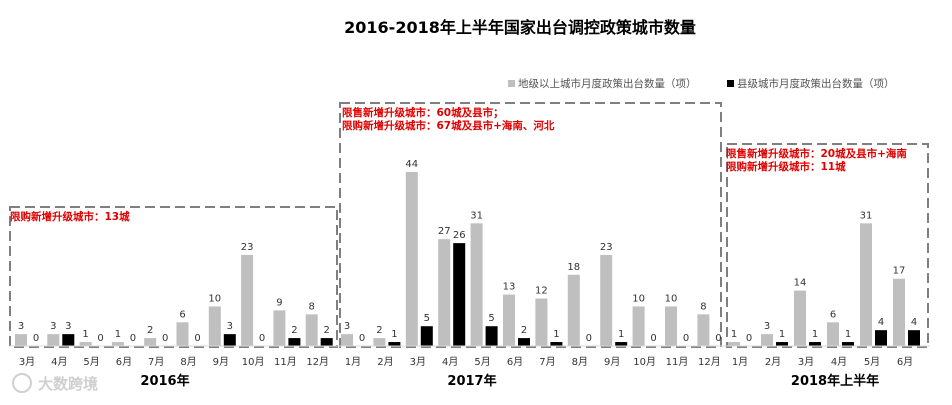  What do you see at coordinates (476, 215) in the screenshot?
I see `value-label-prefecture: 31` at bounding box center [476, 215].